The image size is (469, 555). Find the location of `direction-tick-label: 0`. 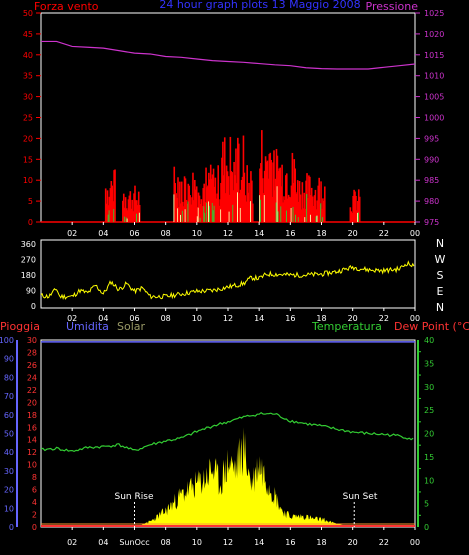

direction-tick-label: 0 is located at coordinates (33, 306).